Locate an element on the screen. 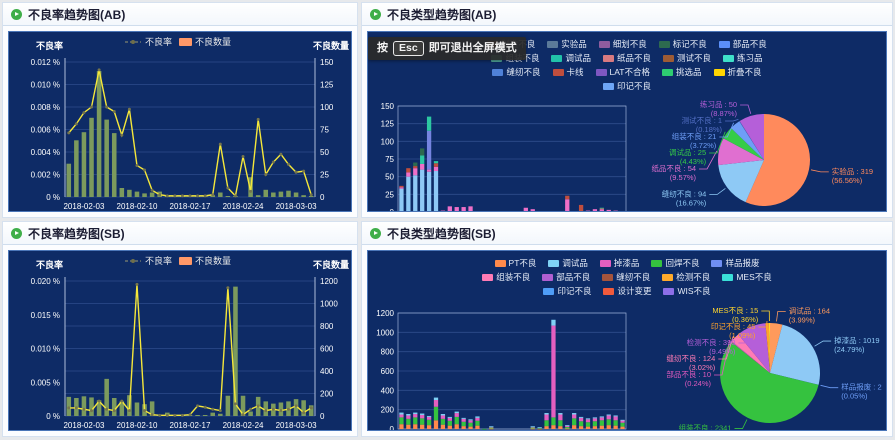  svg-text: 2018-03-03 is located at coordinates (296, 206).